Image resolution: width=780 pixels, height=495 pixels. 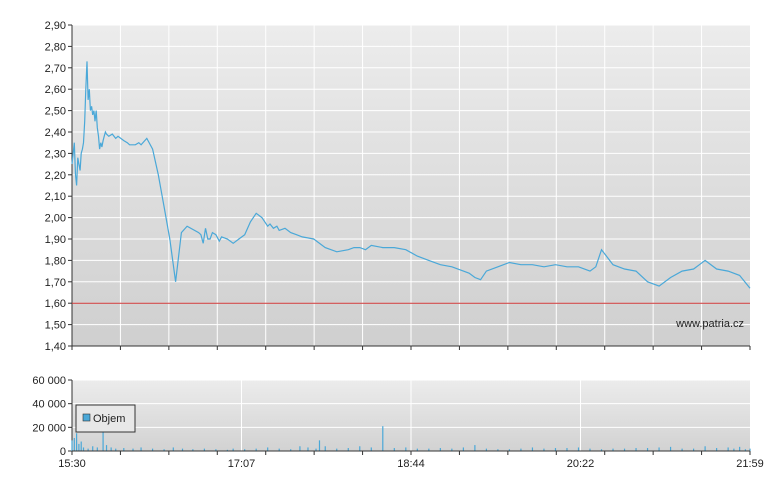 I want to click on price-y-tick-label: 2,60, so click(x=55, y=90).